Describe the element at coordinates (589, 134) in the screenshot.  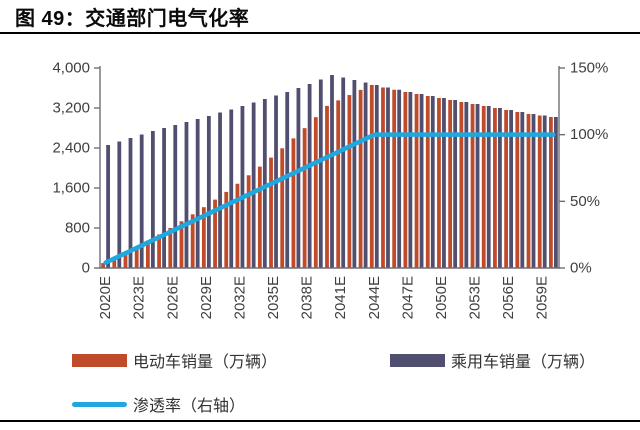
I see `right-axis-tick-label: 100%` at that location.